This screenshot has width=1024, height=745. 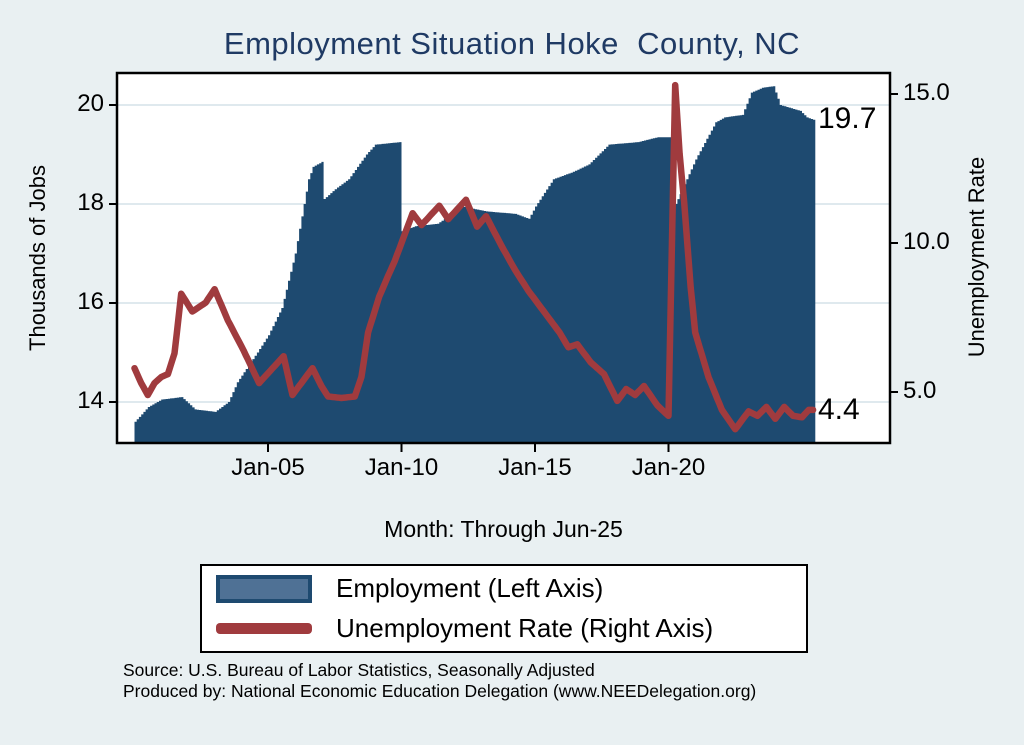 I want to click on left-axis-tick-label: 20, so click(x=90, y=103).